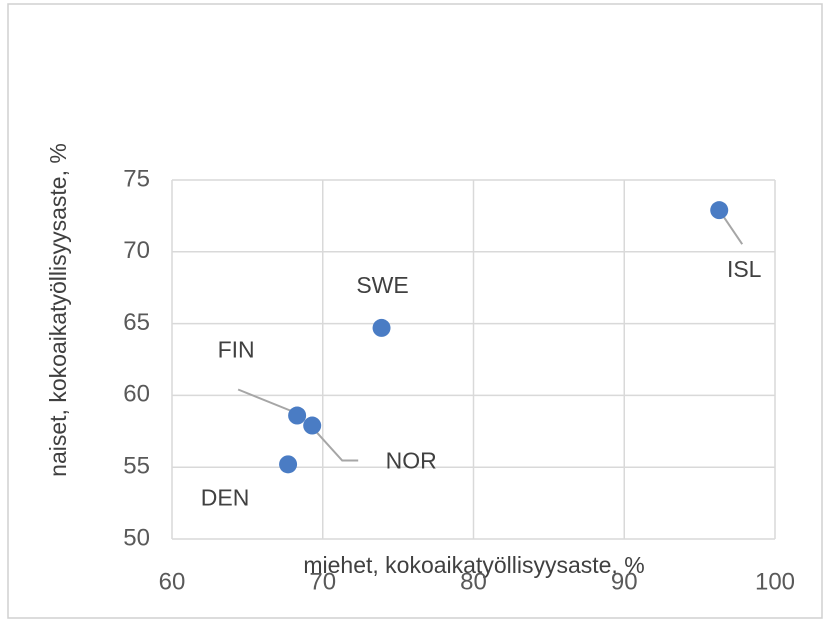 This screenshot has height=623, width=830. Describe the element at coordinates (775, 581) in the screenshot. I see `x-tick-label: 100` at that location.